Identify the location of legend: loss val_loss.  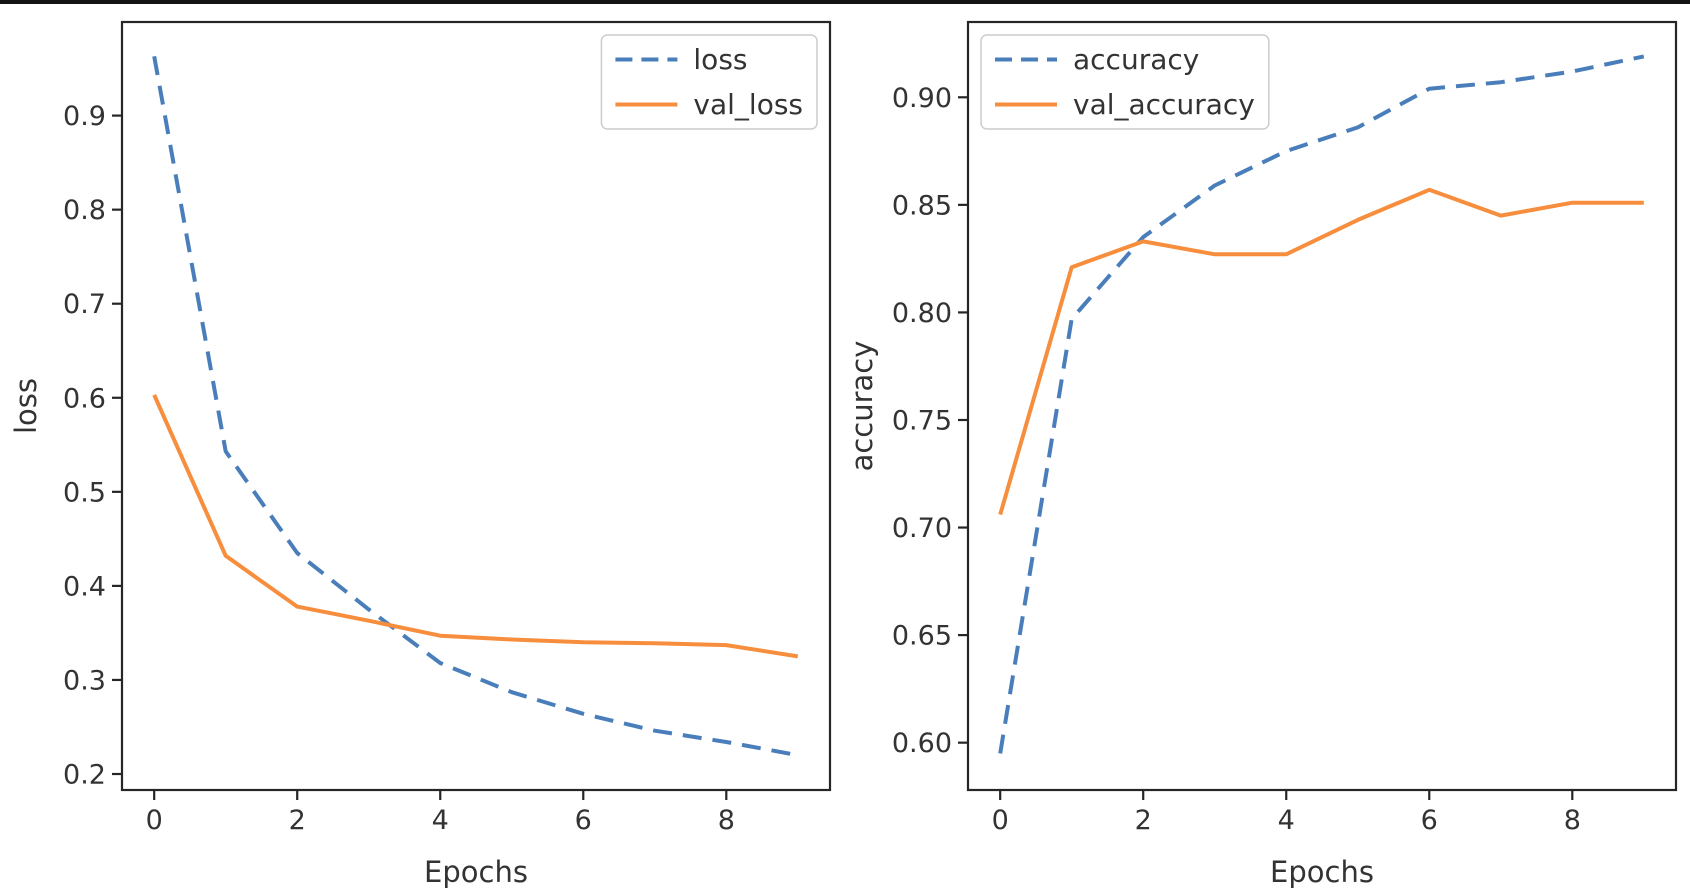
(709, 82).